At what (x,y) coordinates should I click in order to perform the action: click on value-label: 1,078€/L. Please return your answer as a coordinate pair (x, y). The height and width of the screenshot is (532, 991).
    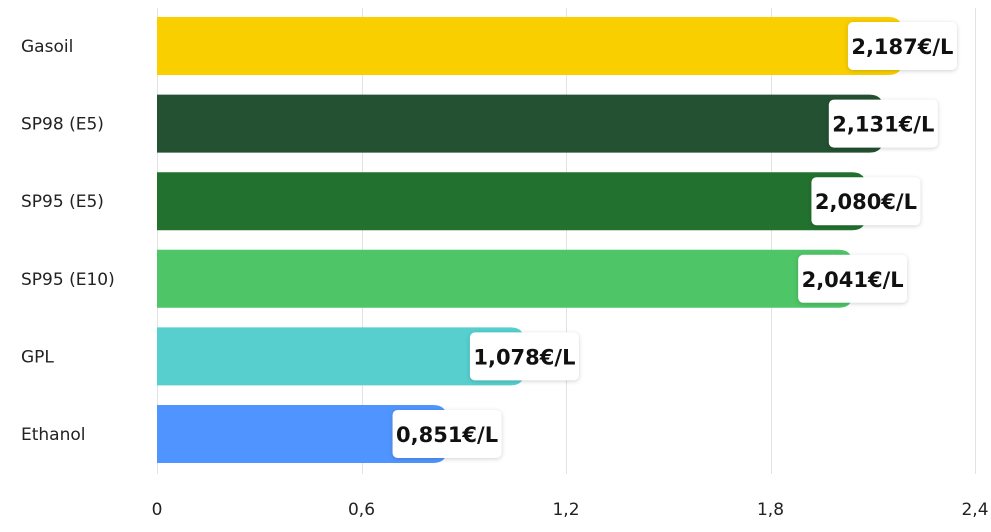
    Looking at the image, I should click on (524, 357).